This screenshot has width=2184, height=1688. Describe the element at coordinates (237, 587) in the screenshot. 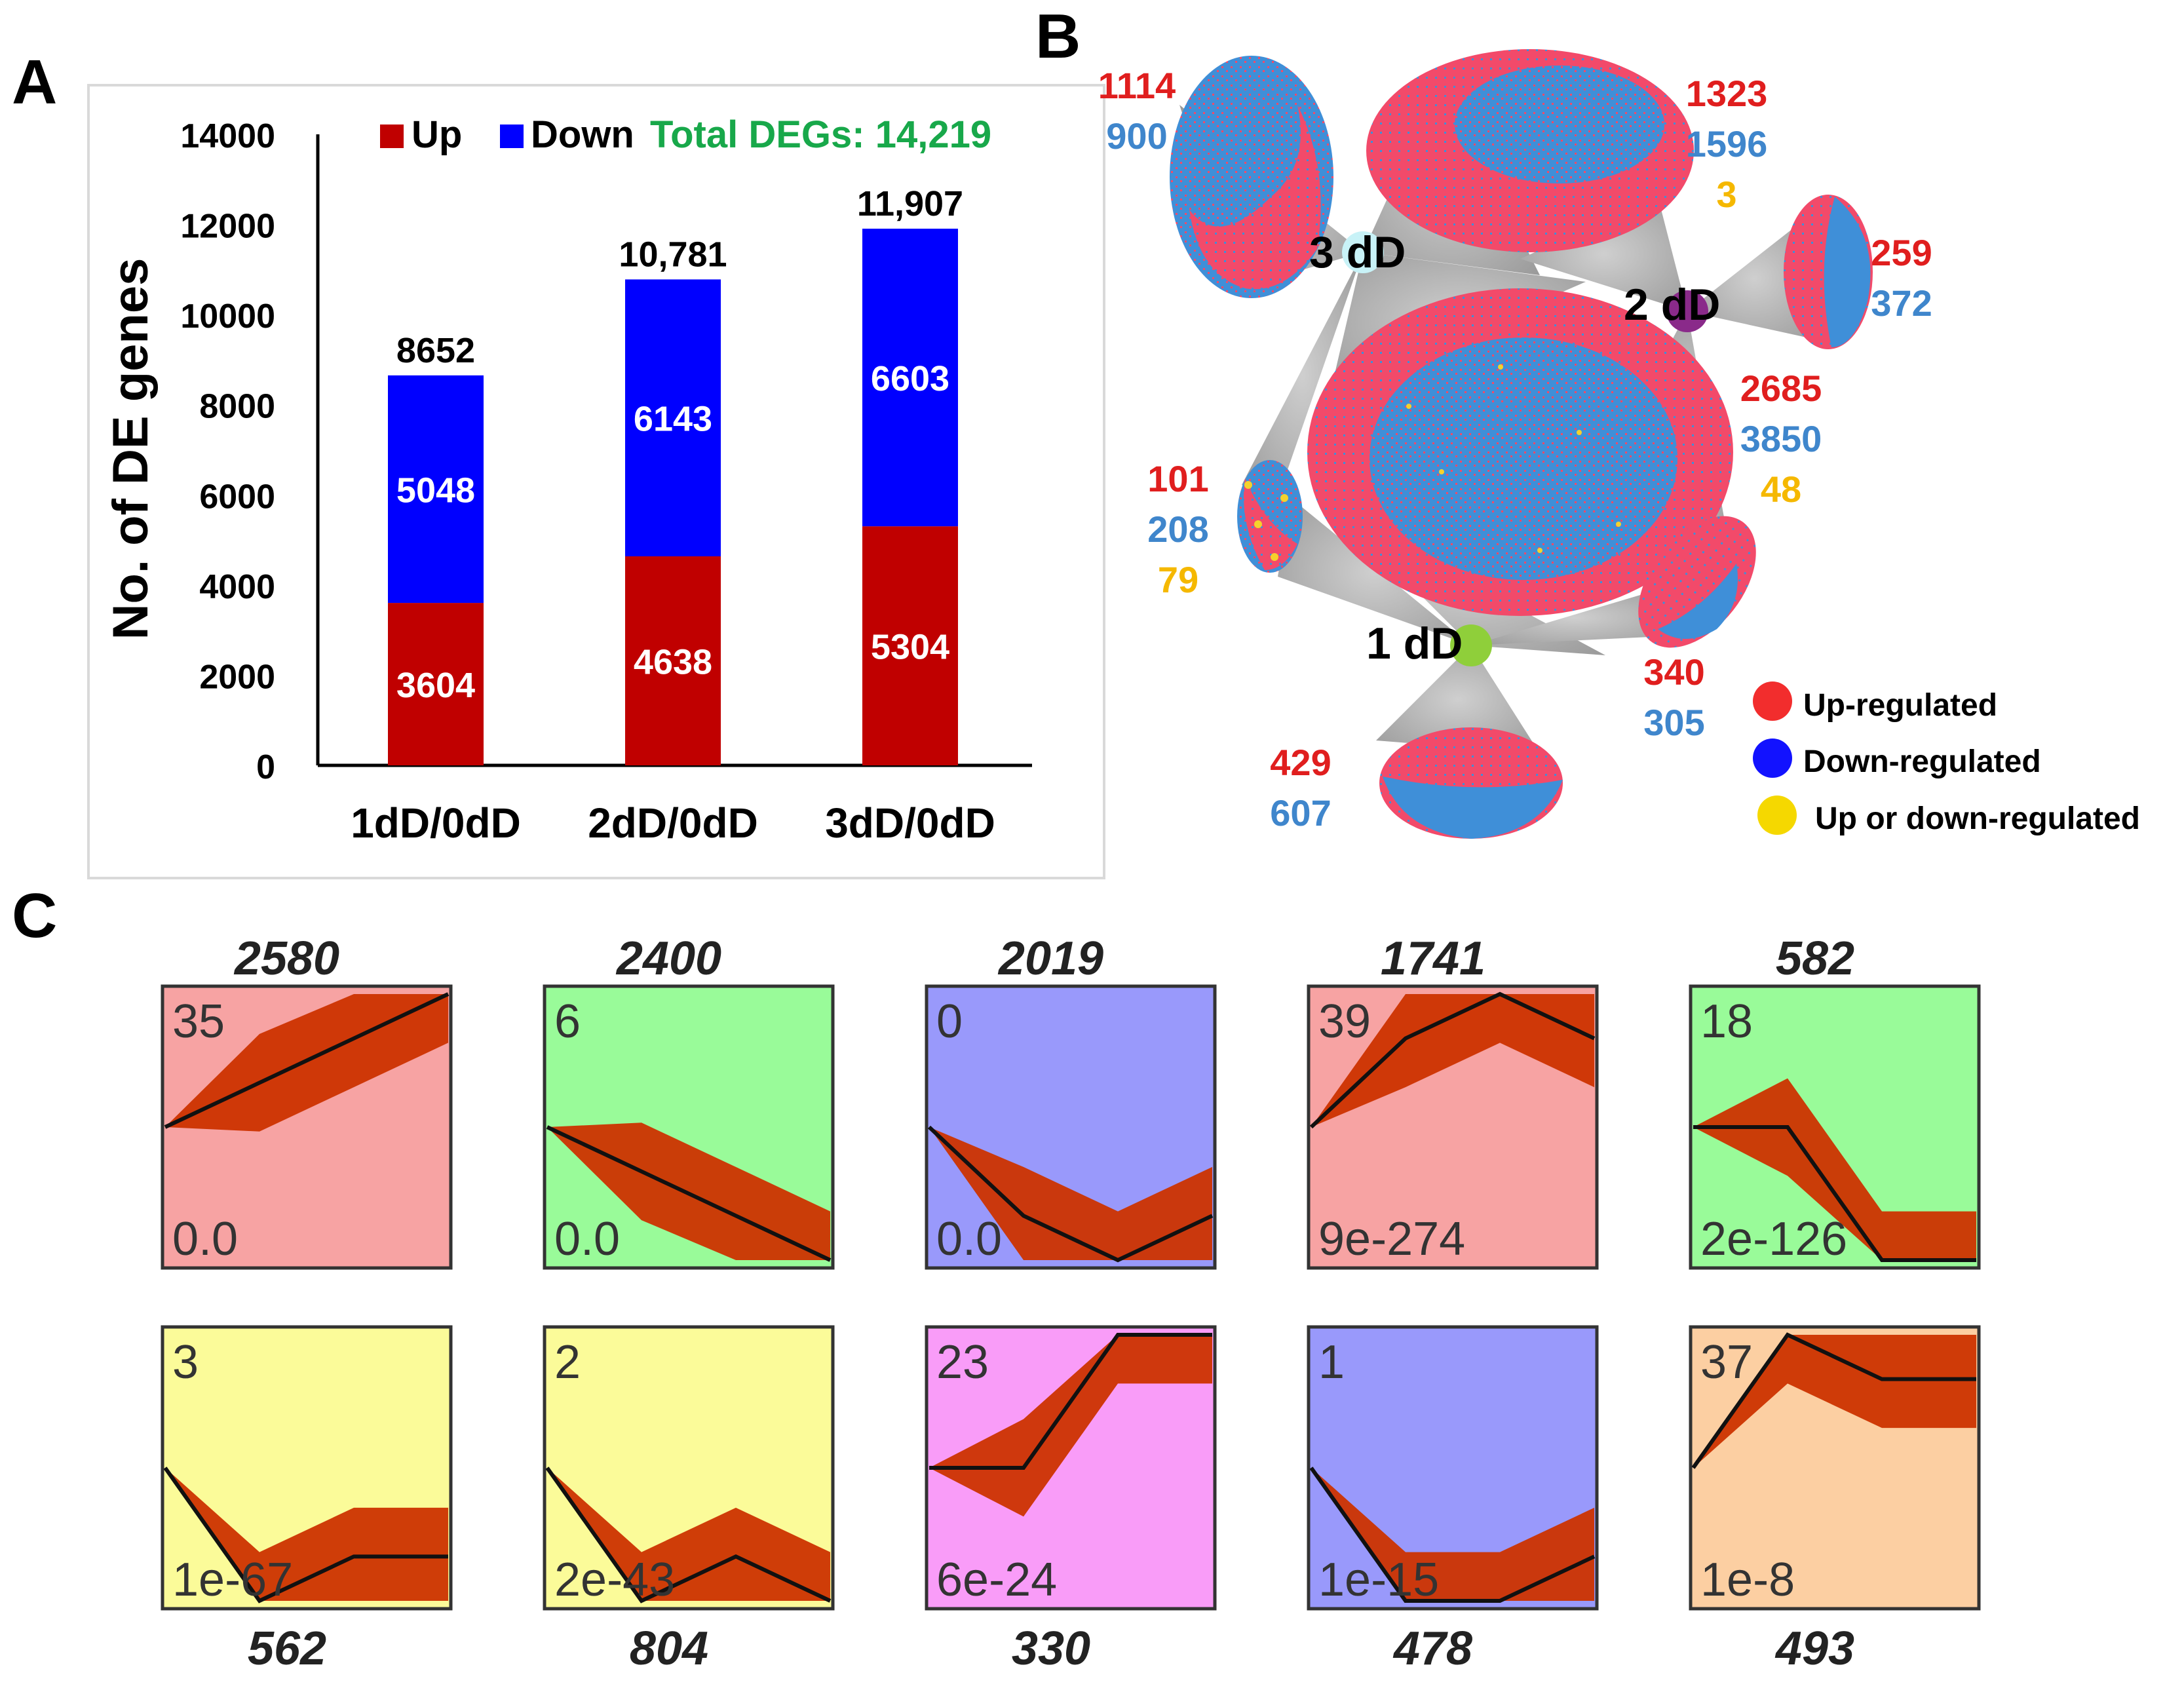

I see `y-tick-label: 4000` at that location.